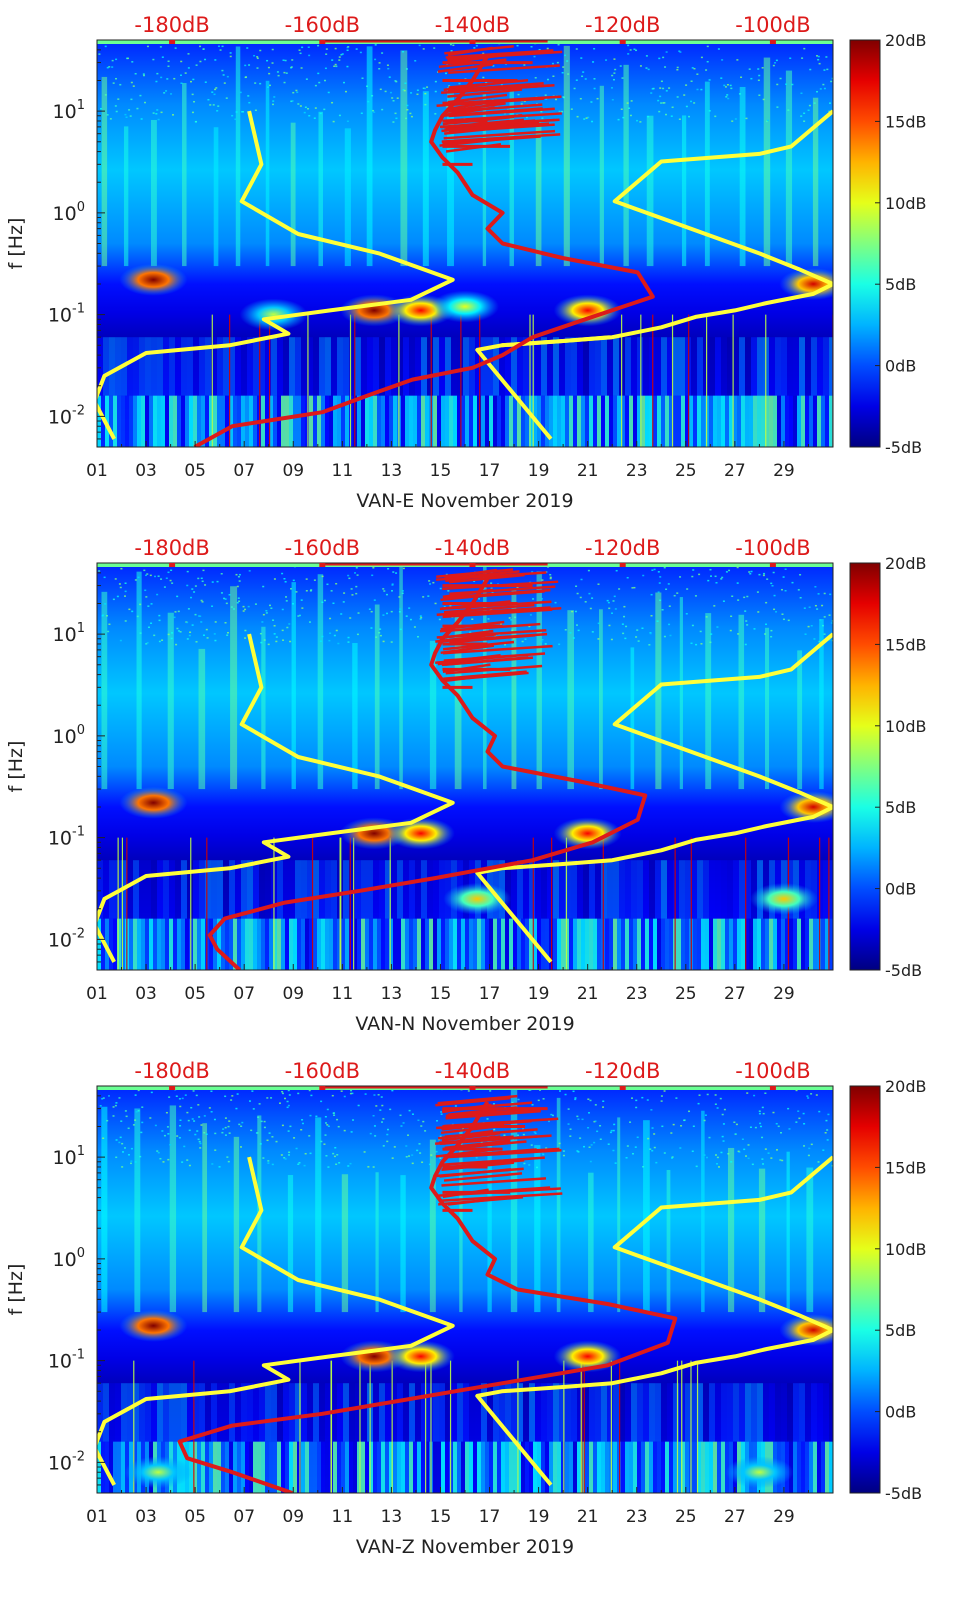 This screenshot has height=1603, width=962. I want to click on x-tick-label: 13, so click(392, 1517).